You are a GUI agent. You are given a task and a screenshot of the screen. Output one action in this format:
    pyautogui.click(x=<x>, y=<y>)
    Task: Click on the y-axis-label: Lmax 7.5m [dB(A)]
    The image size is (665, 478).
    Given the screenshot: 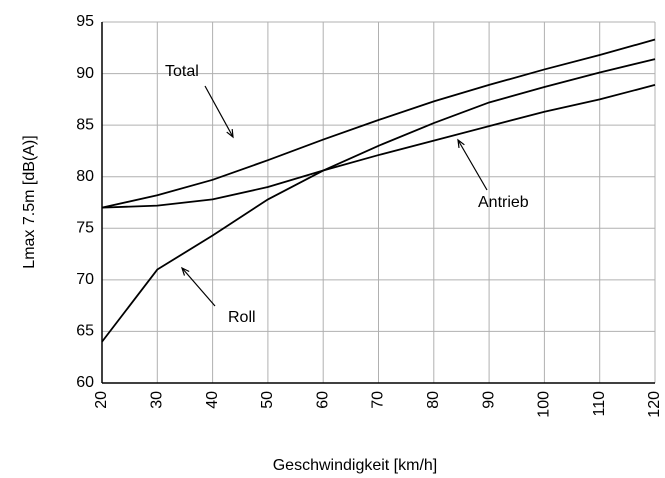 What is the action you would take?
    pyautogui.click(x=29, y=201)
    